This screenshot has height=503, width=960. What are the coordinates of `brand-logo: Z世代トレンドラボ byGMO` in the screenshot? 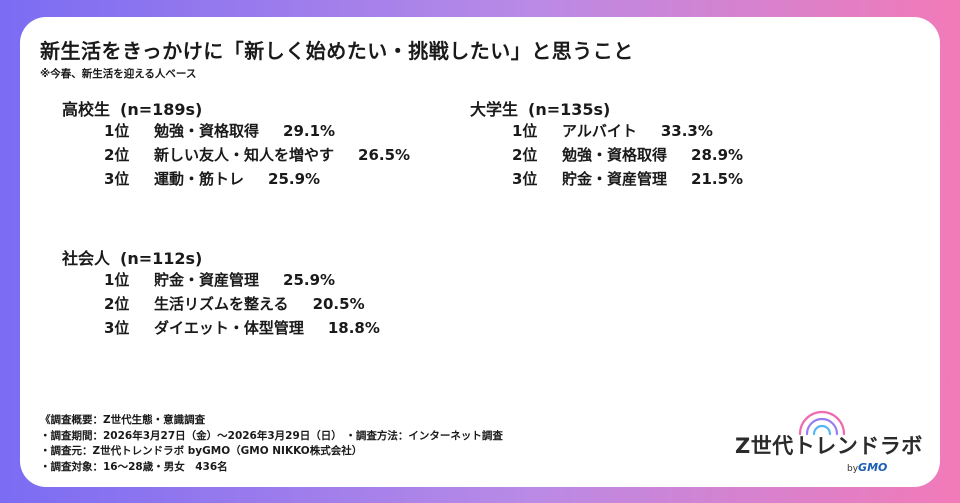 It's located at (828, 440).